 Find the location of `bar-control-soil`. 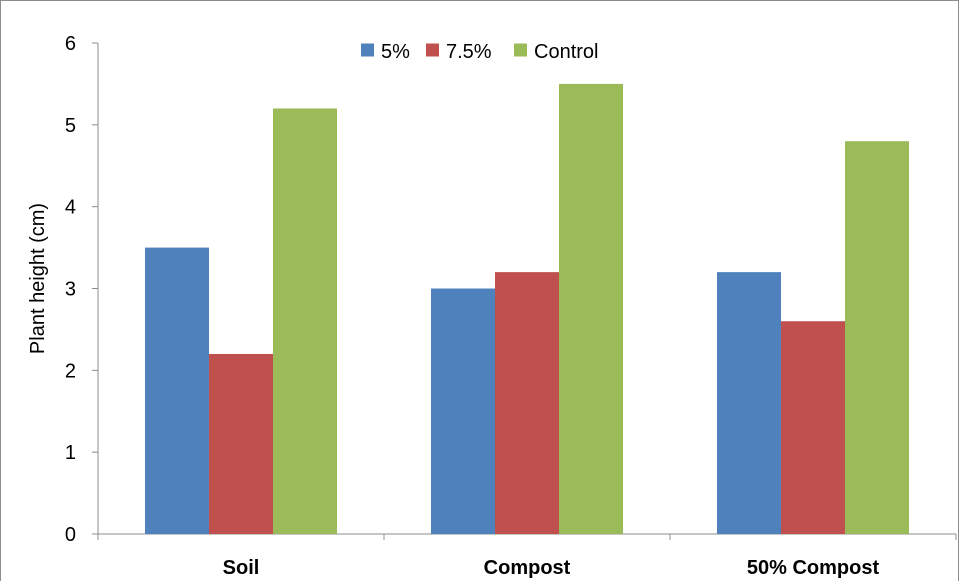

bar-control-soil is located at coordinates (305, 321).